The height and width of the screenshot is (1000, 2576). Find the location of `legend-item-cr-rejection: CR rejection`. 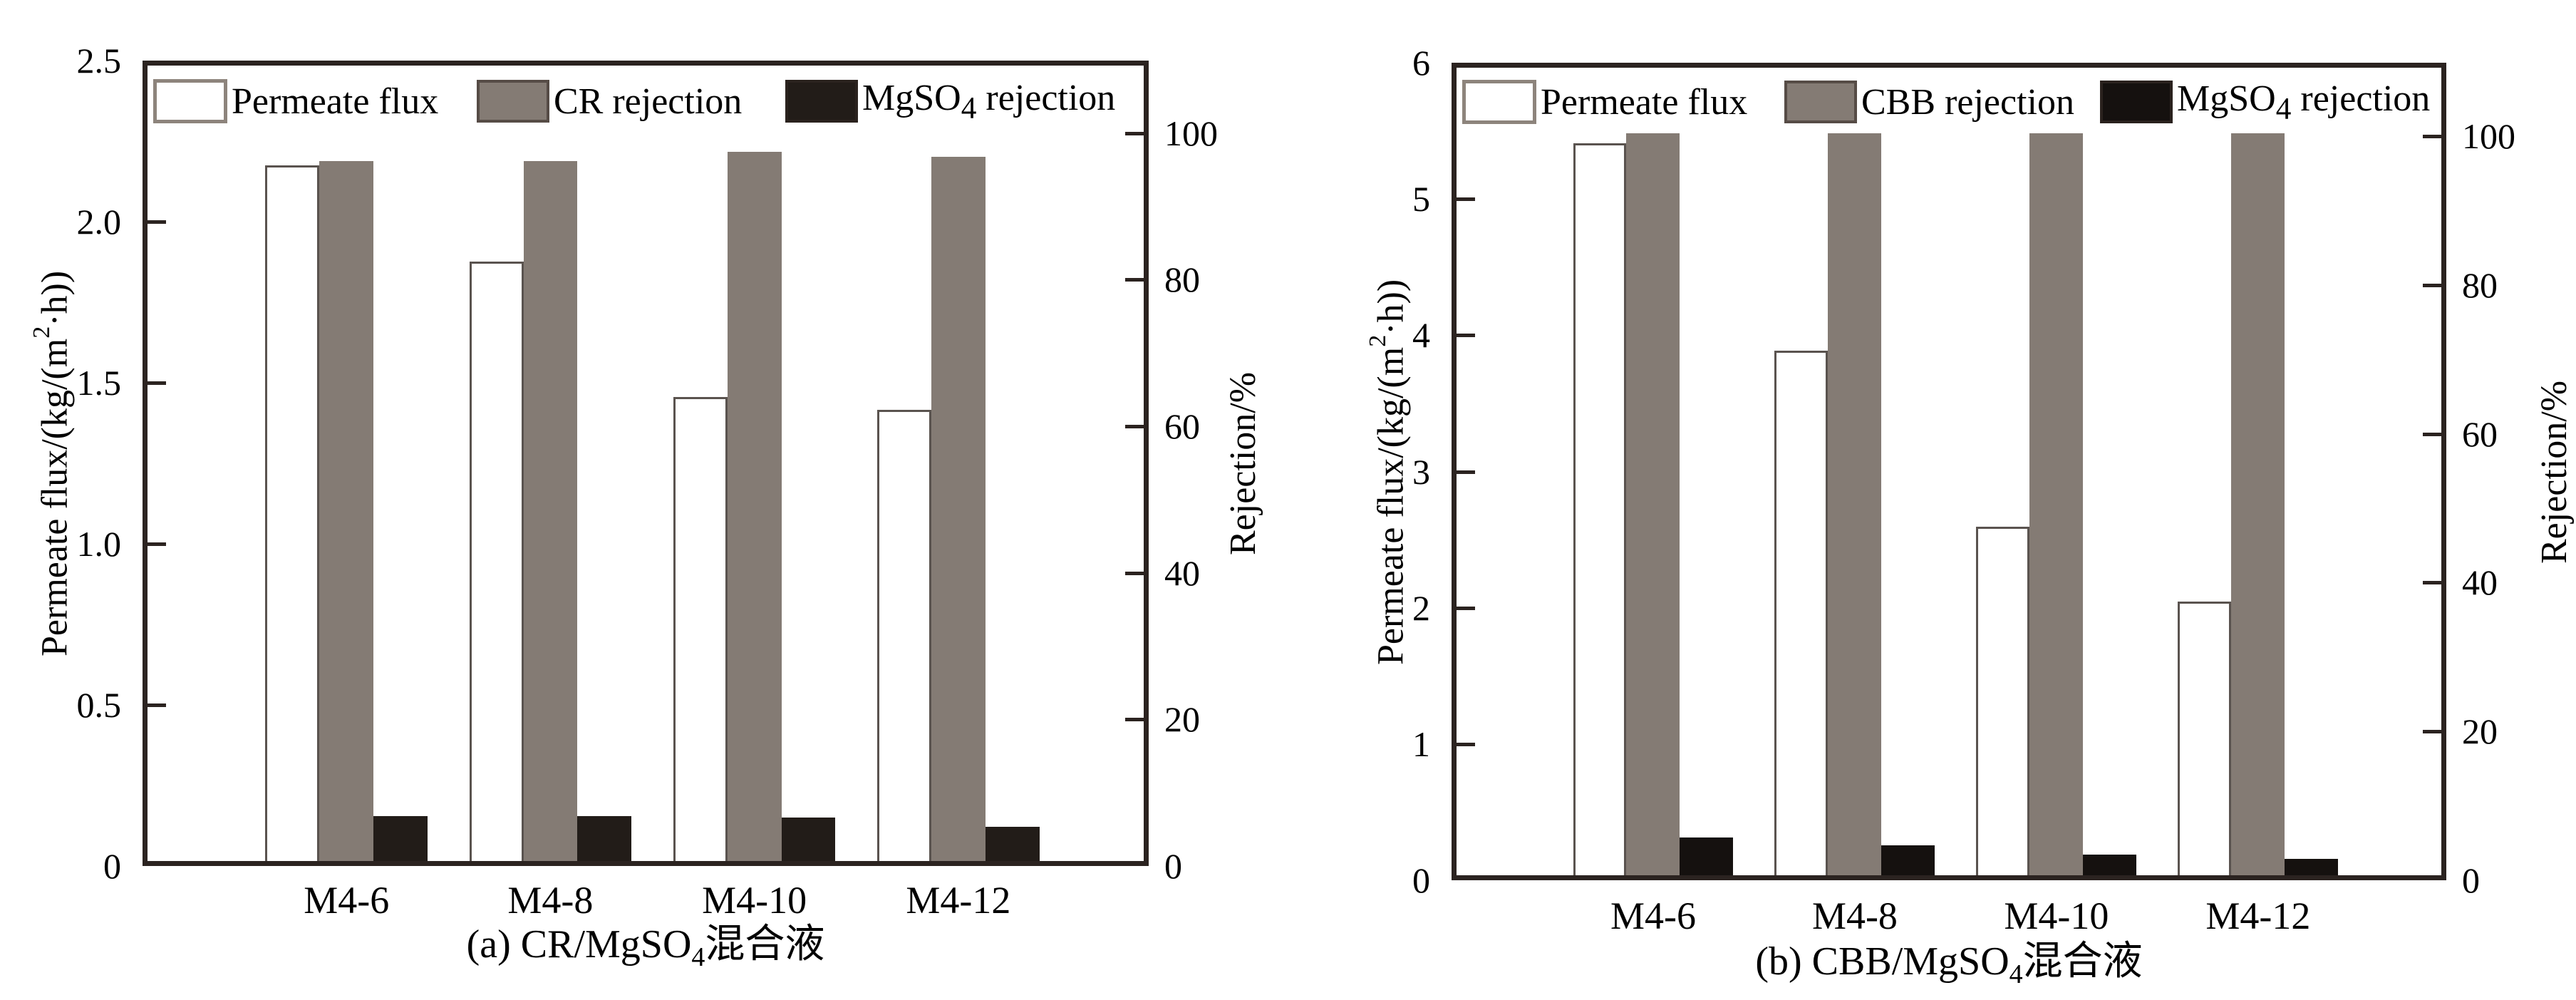

legend-item-cr-rejection: CR rejection is located at coordinates (609, 101).